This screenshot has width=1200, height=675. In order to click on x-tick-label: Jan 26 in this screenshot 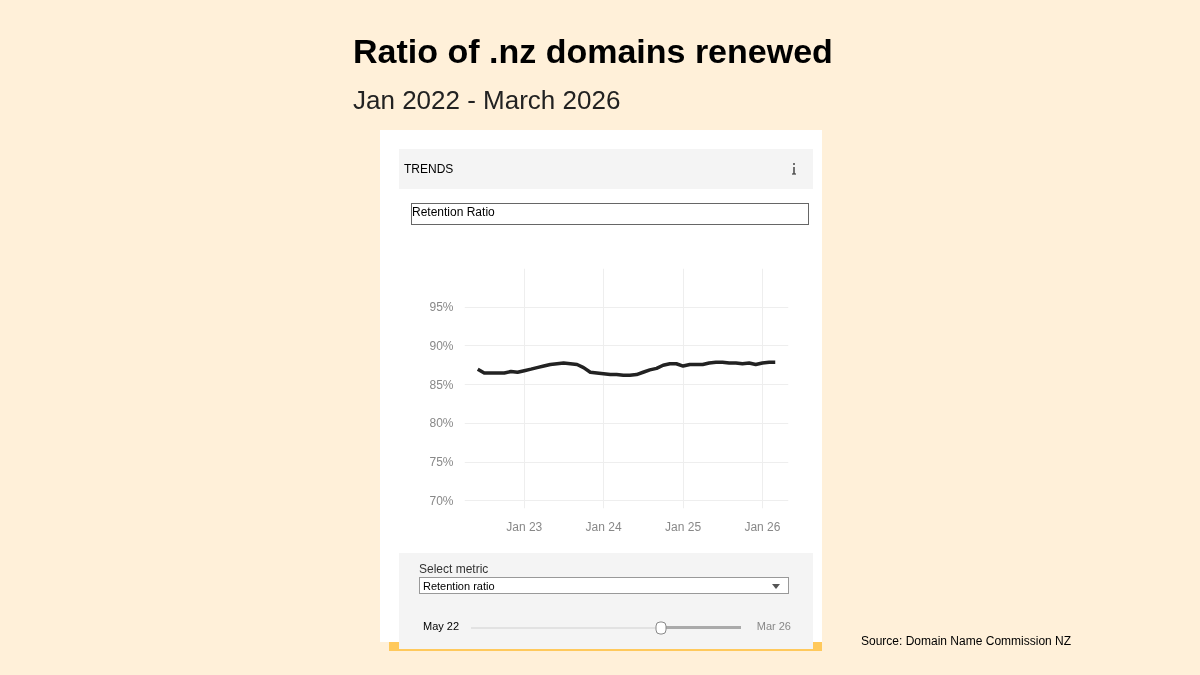, I will do `click(762, 526)`.